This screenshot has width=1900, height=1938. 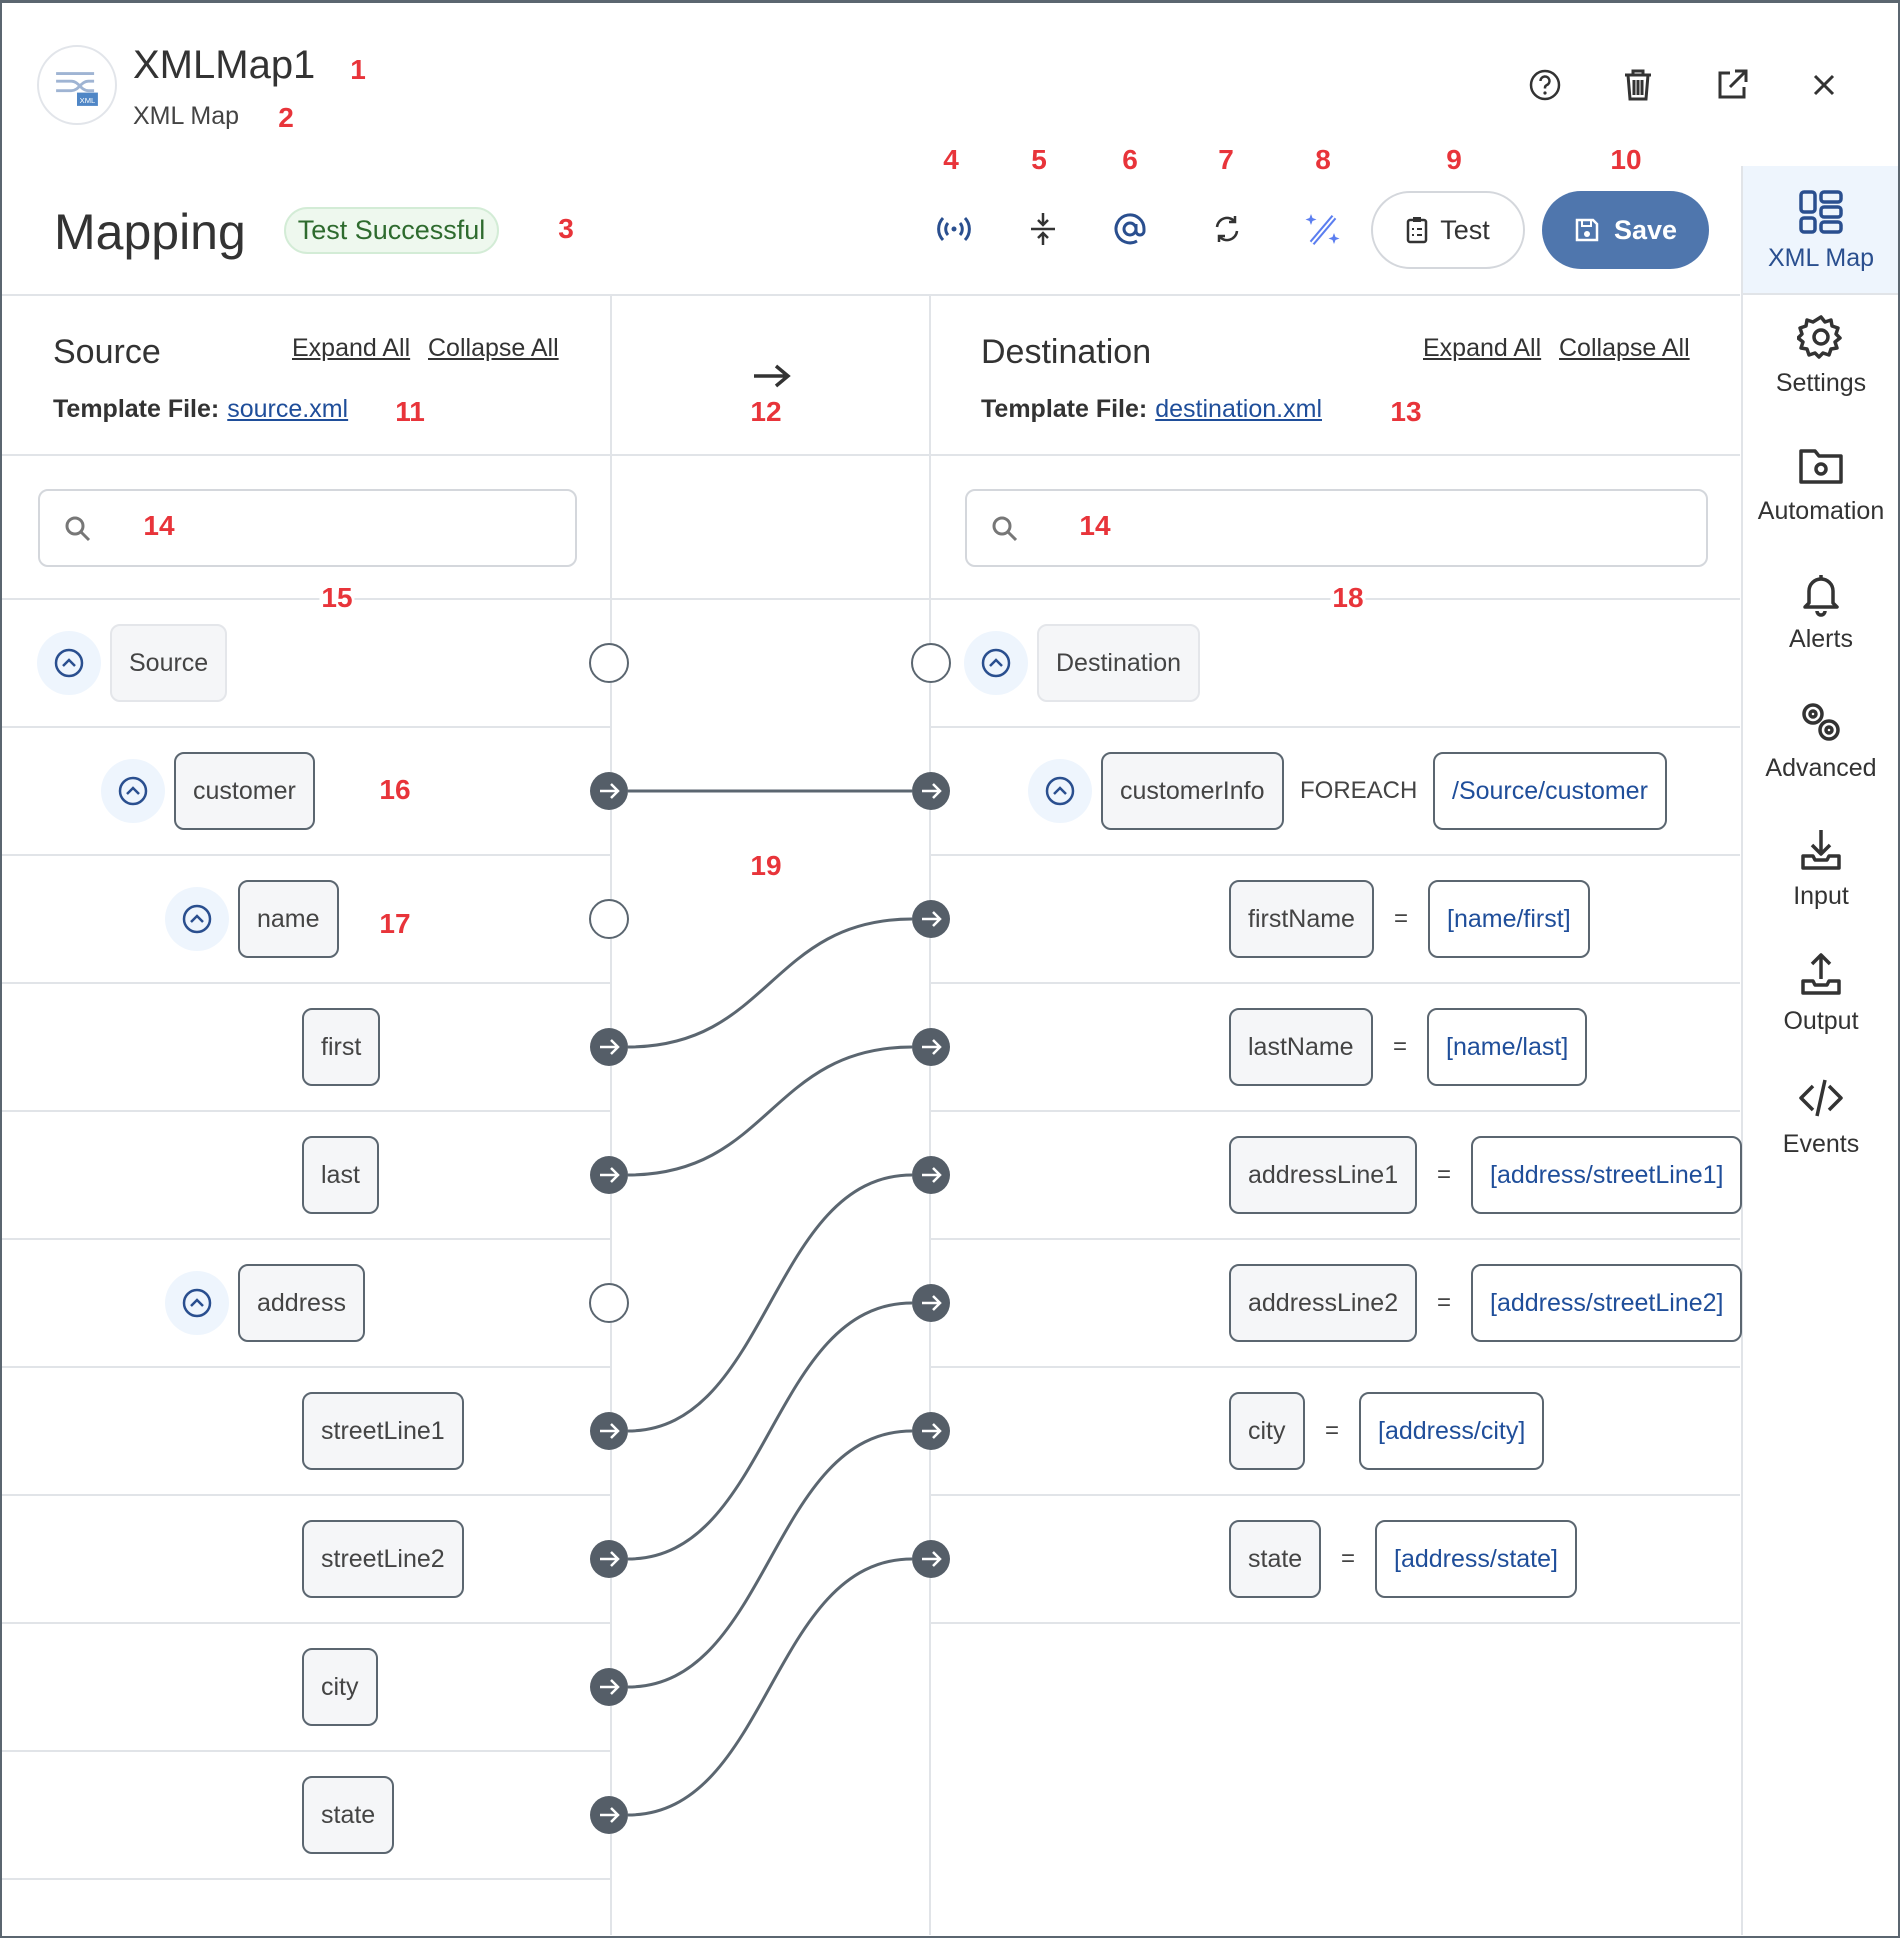 What do you see at coordinates (1624, 348) in the screenshot?
I see `destination-collapse-all: Collapse All` at bounding box center [1624, 348].